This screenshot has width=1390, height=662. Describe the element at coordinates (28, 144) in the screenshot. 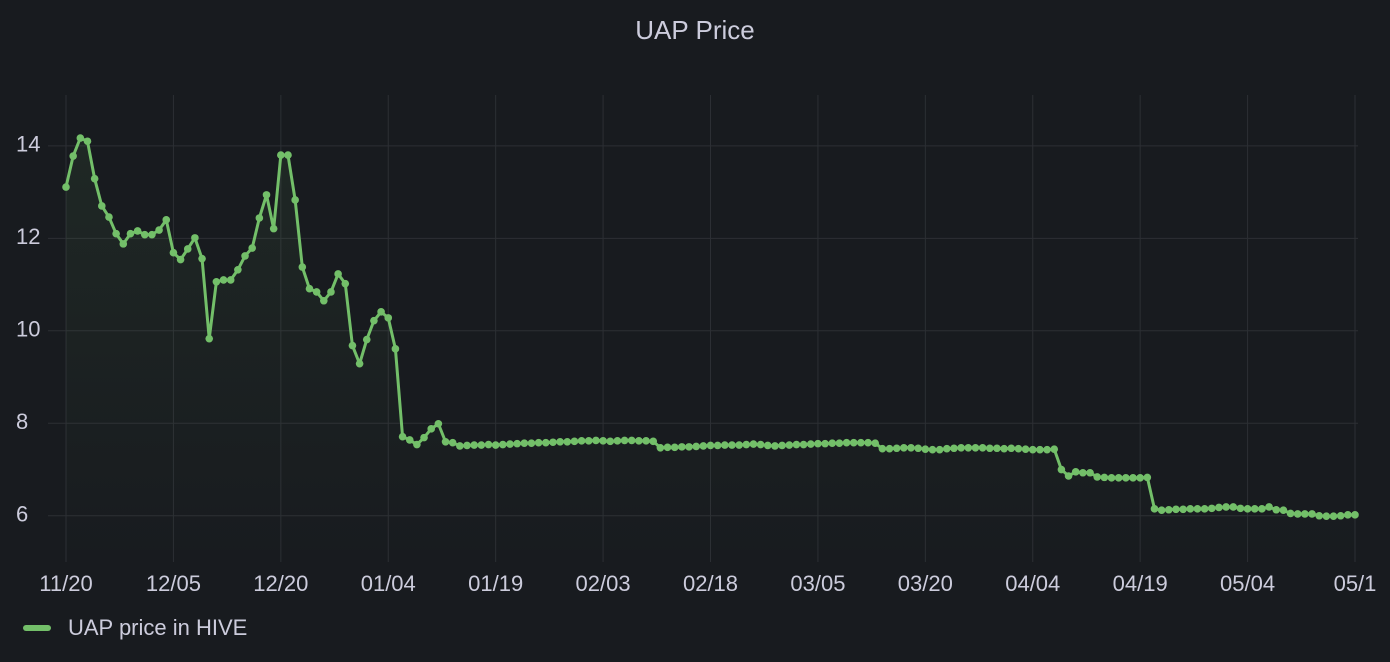

I see `y-tick-label: 14` at that location.